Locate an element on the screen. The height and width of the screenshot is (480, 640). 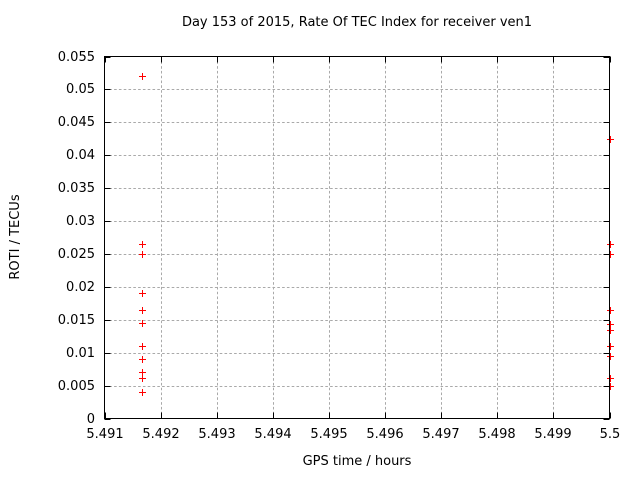
y-tick-label: 0.005 is located at coordinates (76, 386).